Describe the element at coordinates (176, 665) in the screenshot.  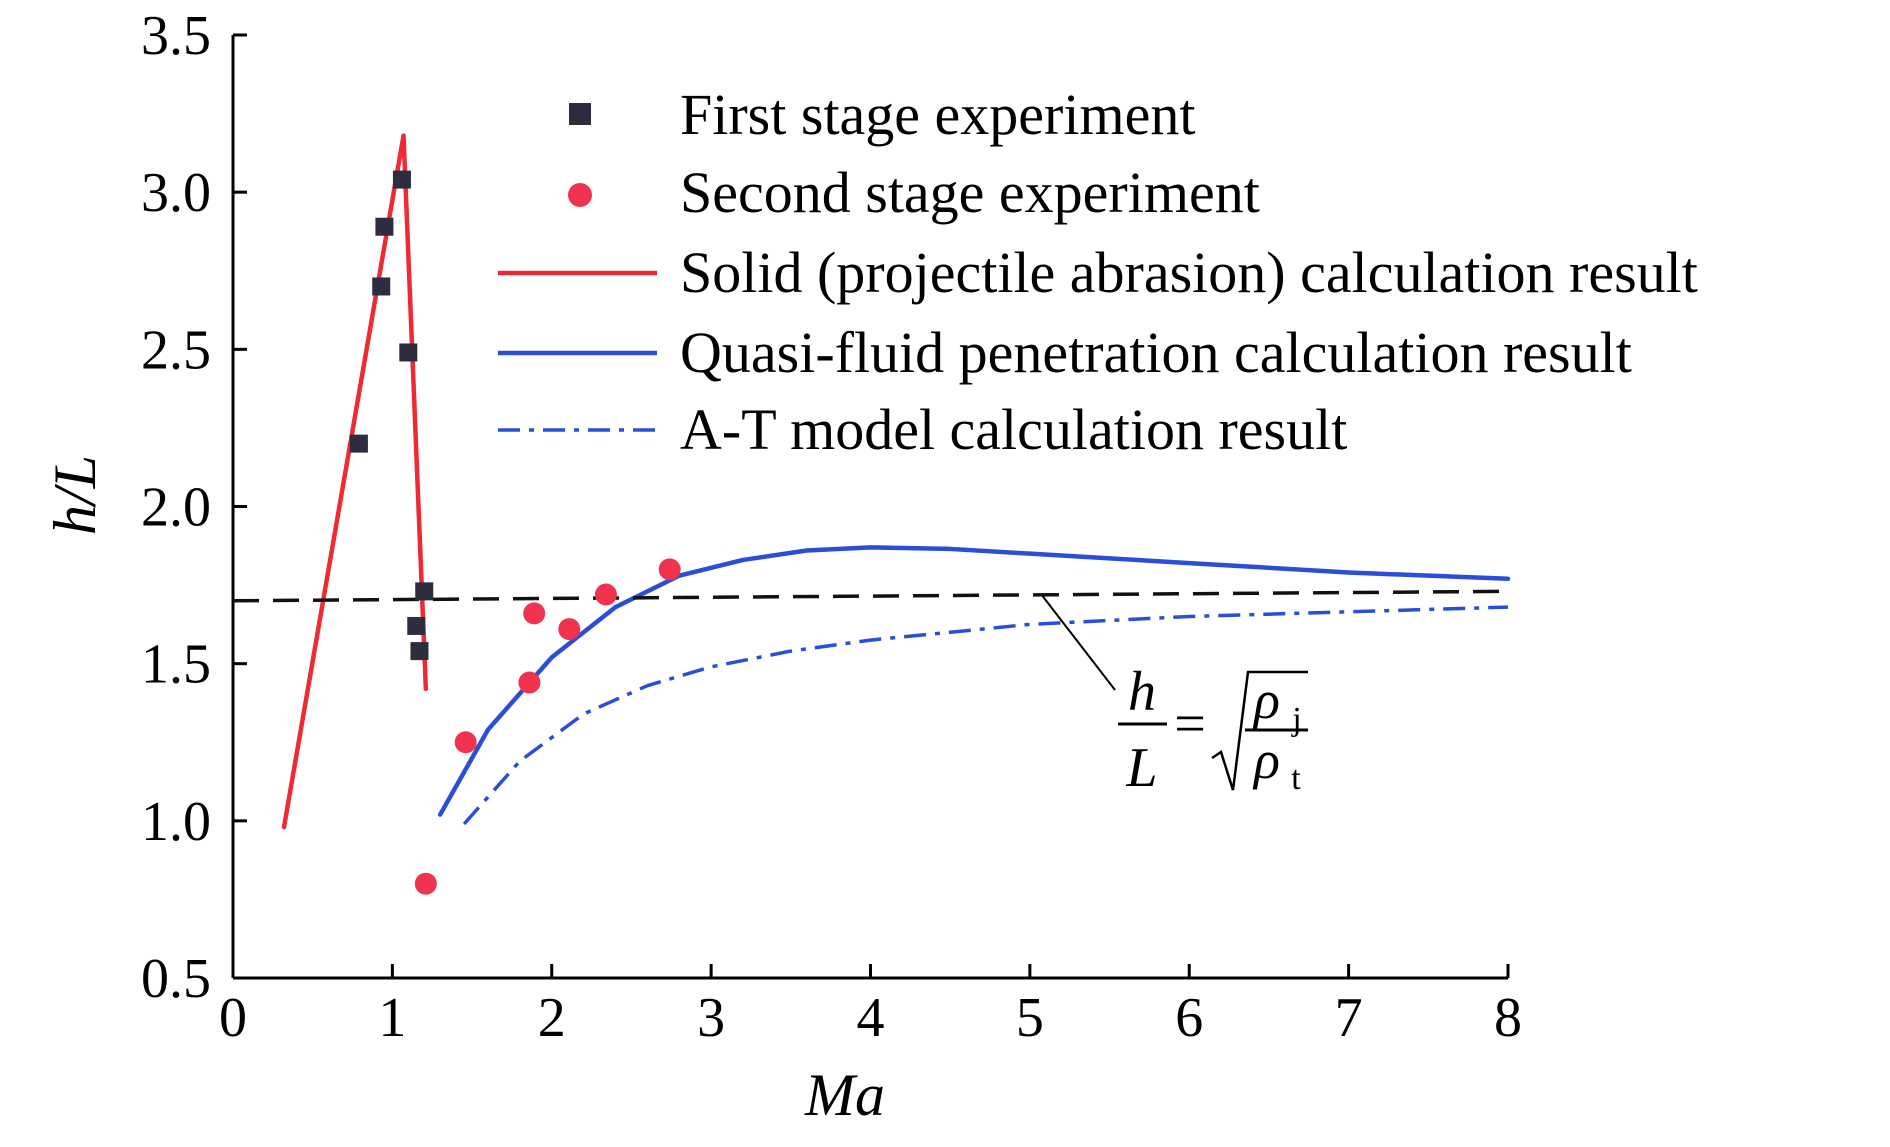
I see `y-tick-label: 1.5` at that location.